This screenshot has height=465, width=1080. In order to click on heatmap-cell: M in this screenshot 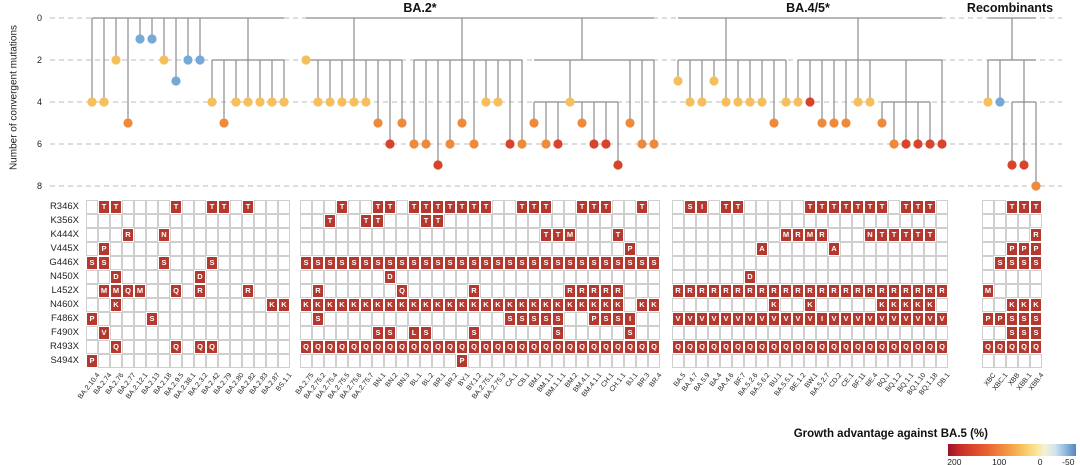, I will do `click(570, 235)`.